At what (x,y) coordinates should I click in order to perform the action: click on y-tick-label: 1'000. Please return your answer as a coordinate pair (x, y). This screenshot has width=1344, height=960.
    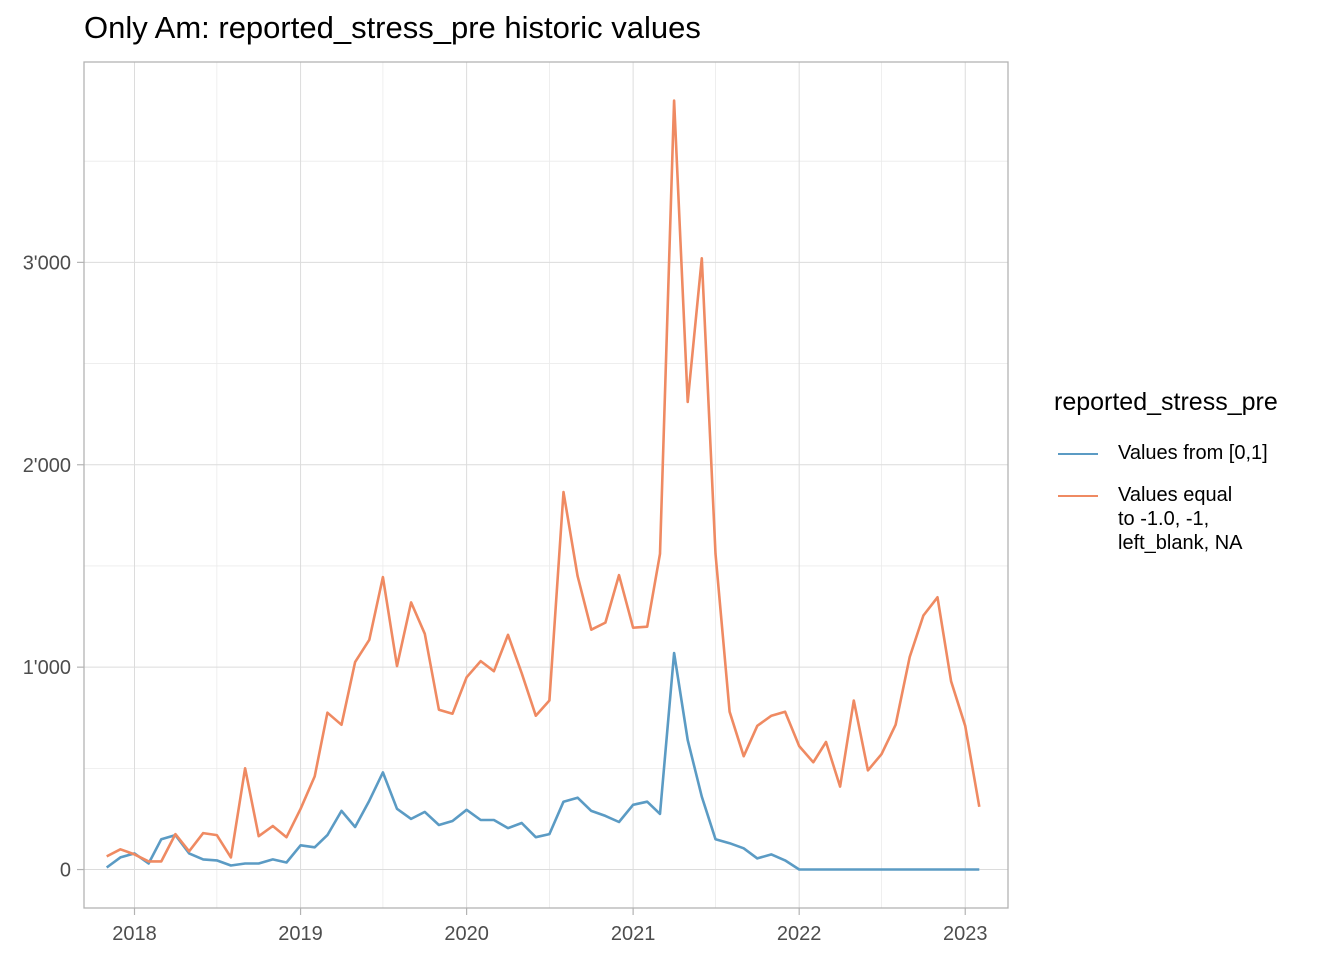
    Looking at the image, I should click on (47, 668).